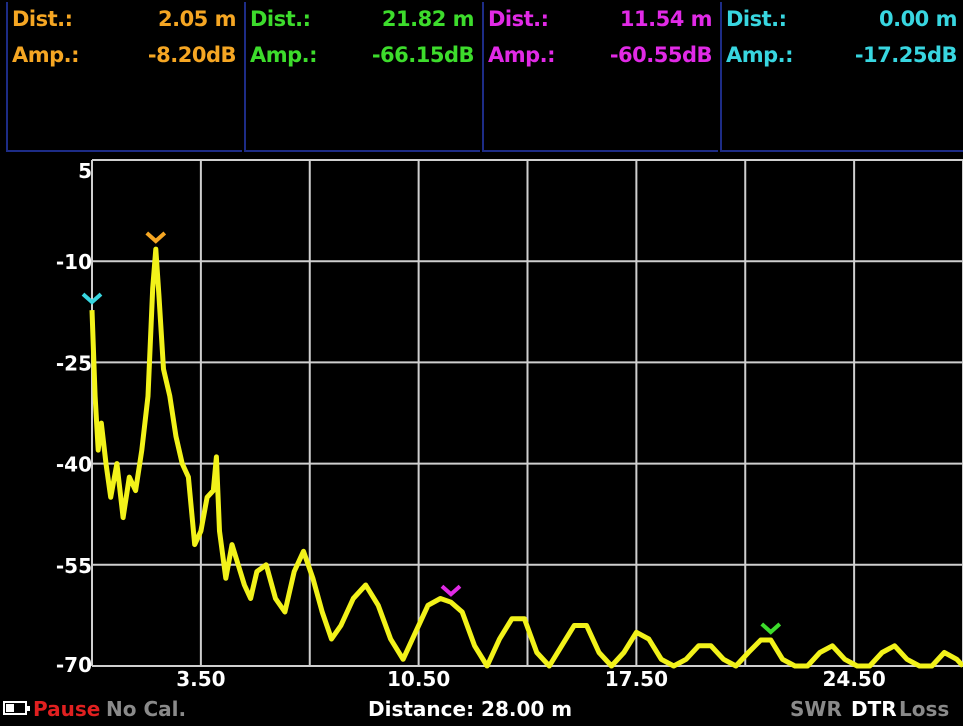  Describe the element at coordinates (418, 679) in the screenshot. I see `x-tick-label: 10.50` at that location.